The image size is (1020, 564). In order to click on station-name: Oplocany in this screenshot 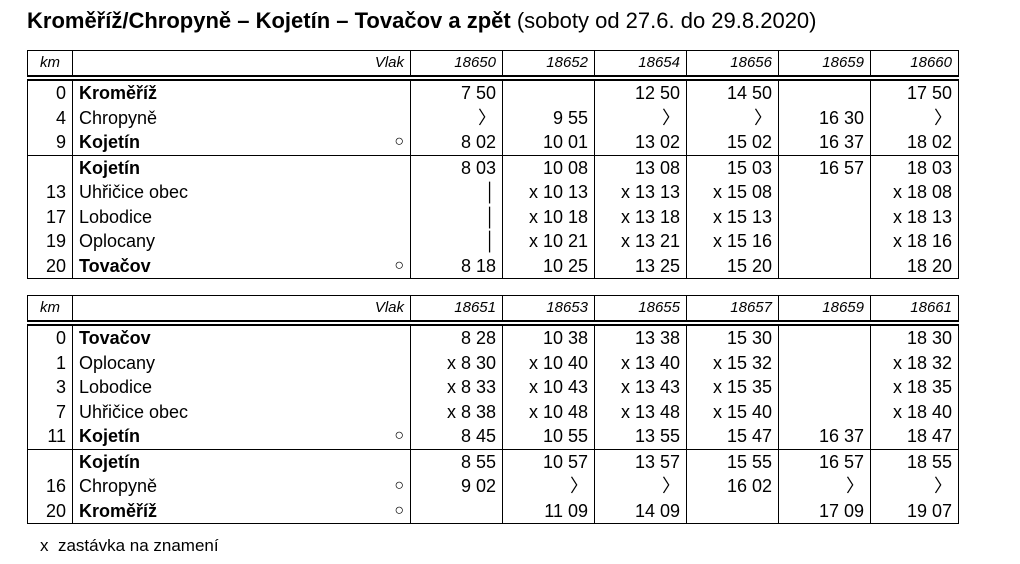, I will do `click(117, 362)`.